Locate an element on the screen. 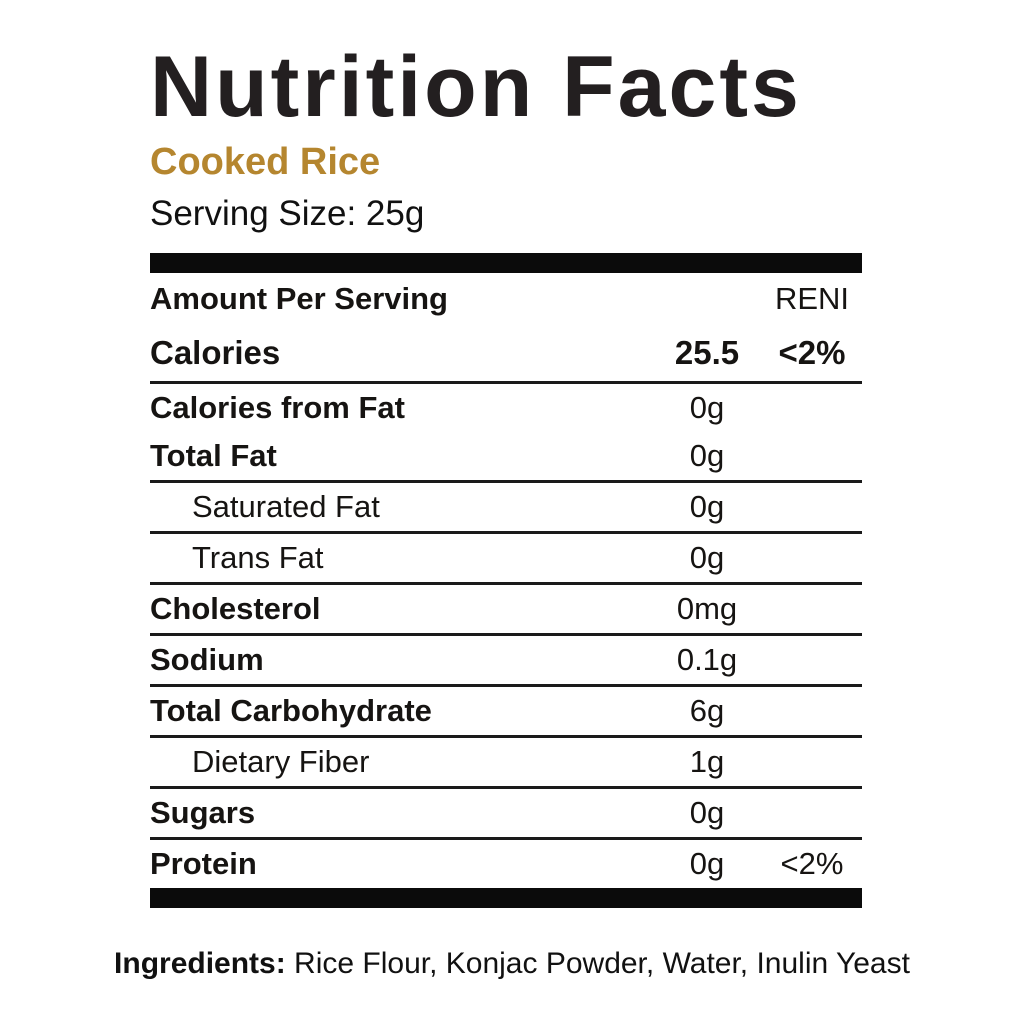 The image size is (1024, 1024). product-name: Cooked Rice is located at coordinates (265, 162).